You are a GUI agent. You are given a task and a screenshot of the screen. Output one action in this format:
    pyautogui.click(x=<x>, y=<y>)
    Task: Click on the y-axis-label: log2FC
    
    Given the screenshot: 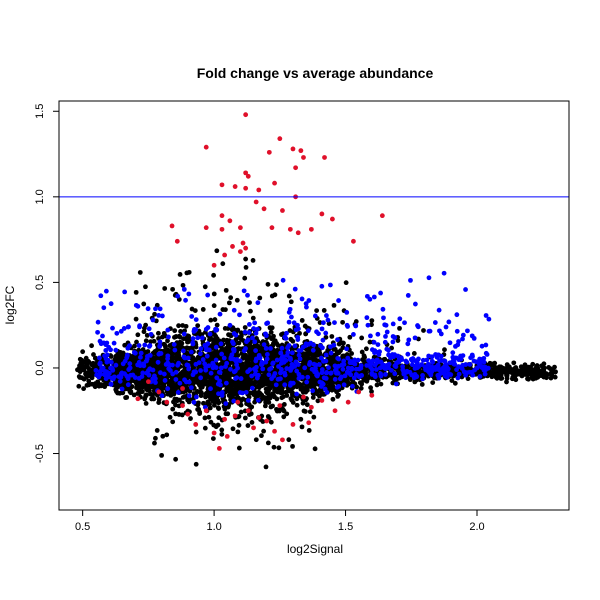 What is the action you would take?
    pyautogui.click(x=10, y=304)
    